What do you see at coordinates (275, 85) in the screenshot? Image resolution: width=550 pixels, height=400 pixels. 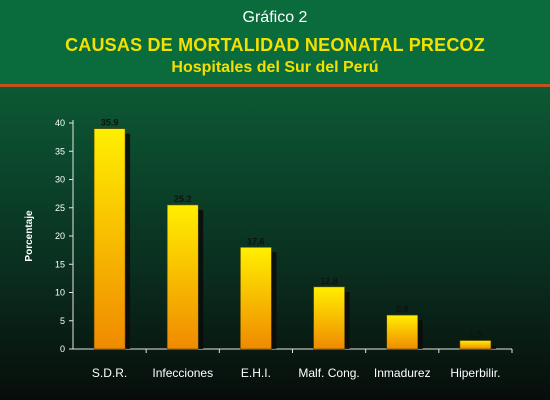 I see `header-divider` at bounding box center [275, 85].